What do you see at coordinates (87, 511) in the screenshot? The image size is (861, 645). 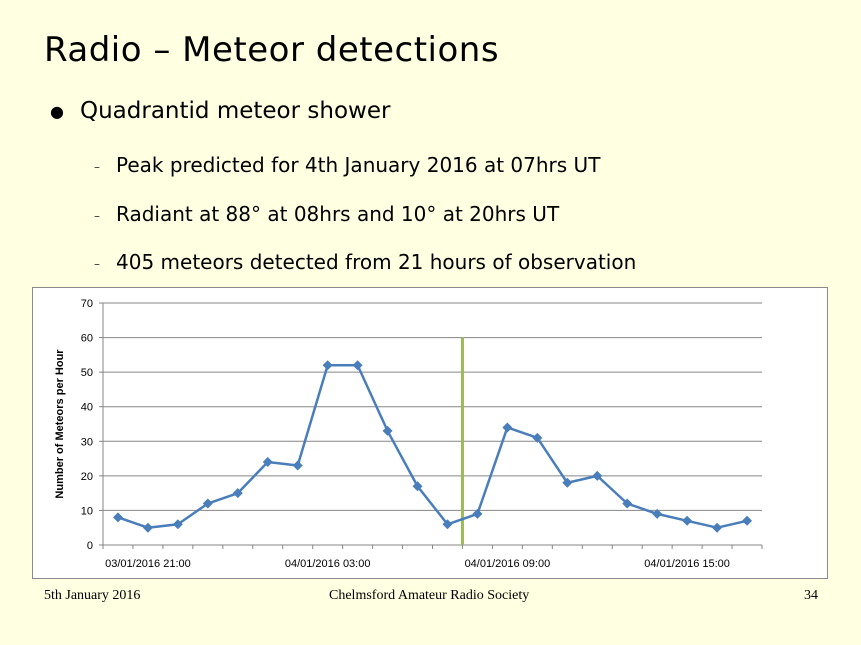 I see `y-tick-label: 10` at bounding box center [87, 511].